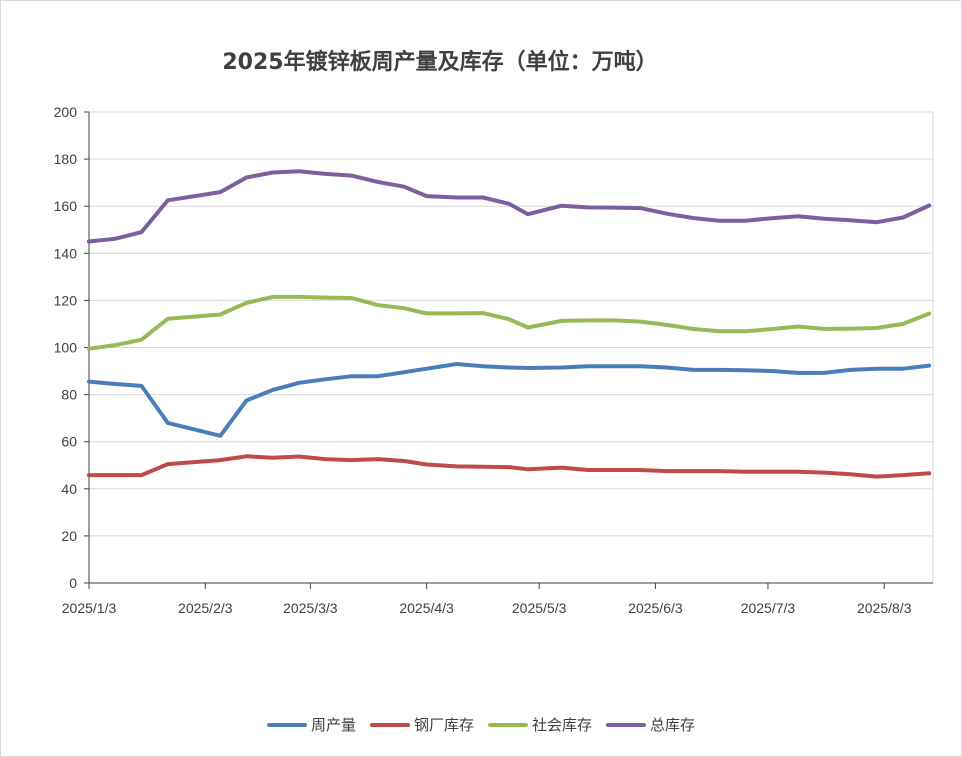 The width and height of the screenshot is (962, 757). What do you see at coordinates (69, 536) in the screenshot?
I see `y-tick-label: 20` at bounding box center [69, 536].